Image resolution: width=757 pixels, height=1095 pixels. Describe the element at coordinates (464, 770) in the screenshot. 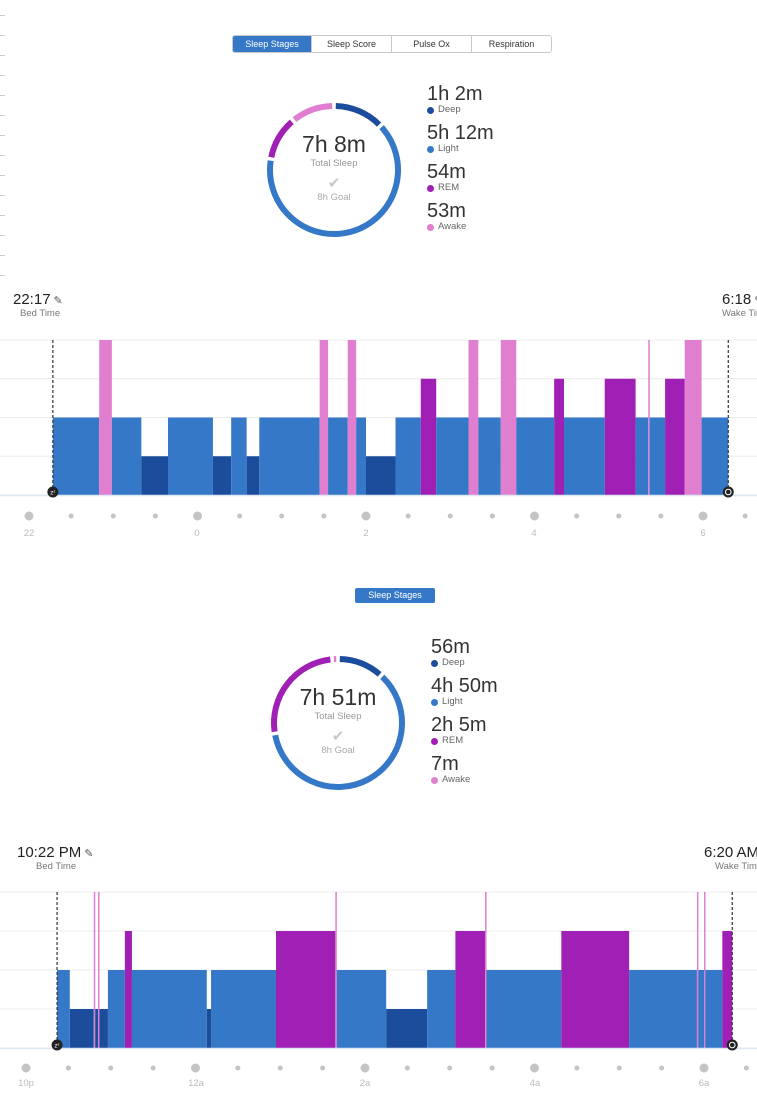

I see `legend-item-awake: 7m Awake` at that location.